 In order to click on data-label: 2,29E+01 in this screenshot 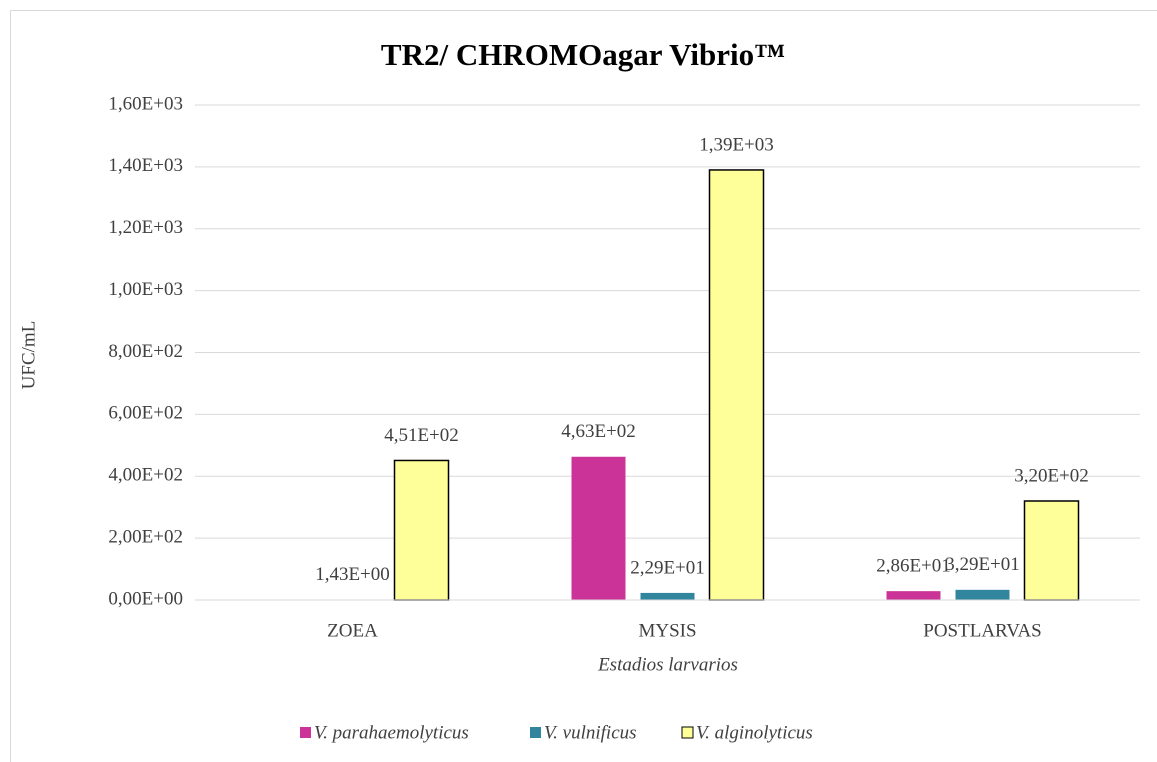, I will do `click(667, 567)`.